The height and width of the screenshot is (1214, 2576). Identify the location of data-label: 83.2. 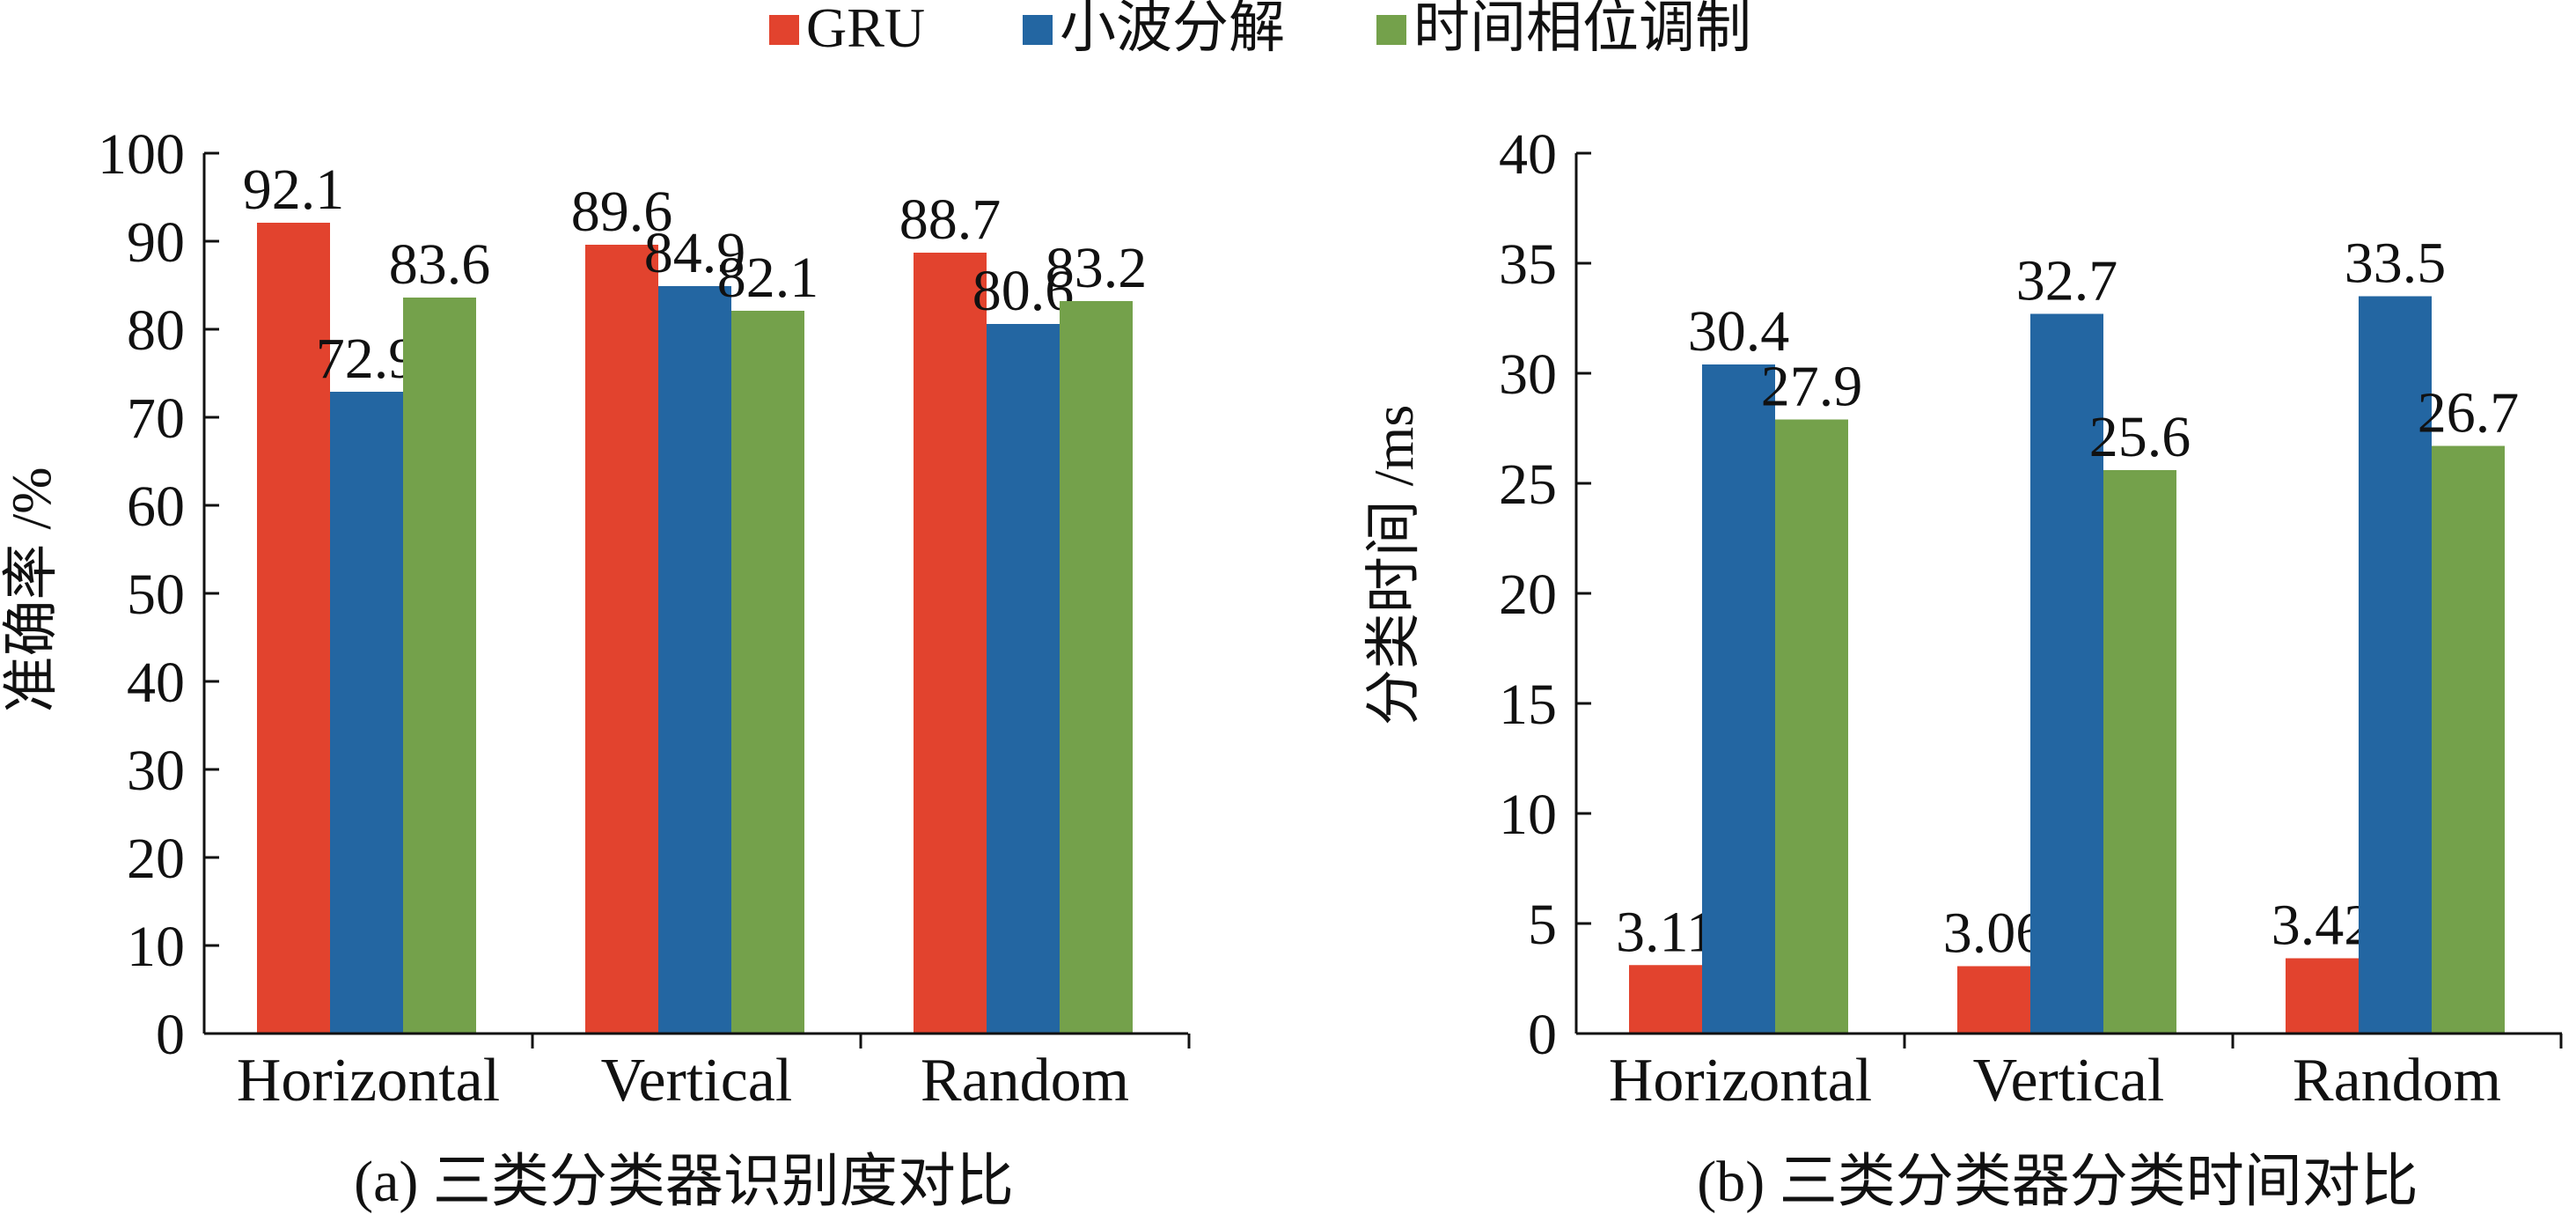
(1097, 268).